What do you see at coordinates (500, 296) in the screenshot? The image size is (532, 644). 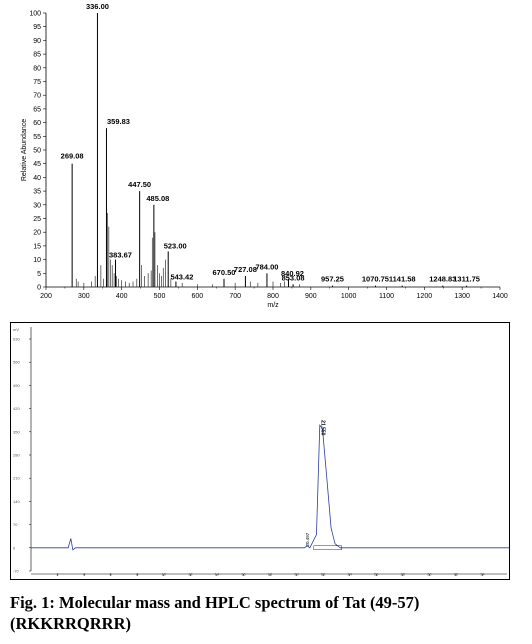 I see `x-tick-label: 1400` at bounding box center [500, 296].